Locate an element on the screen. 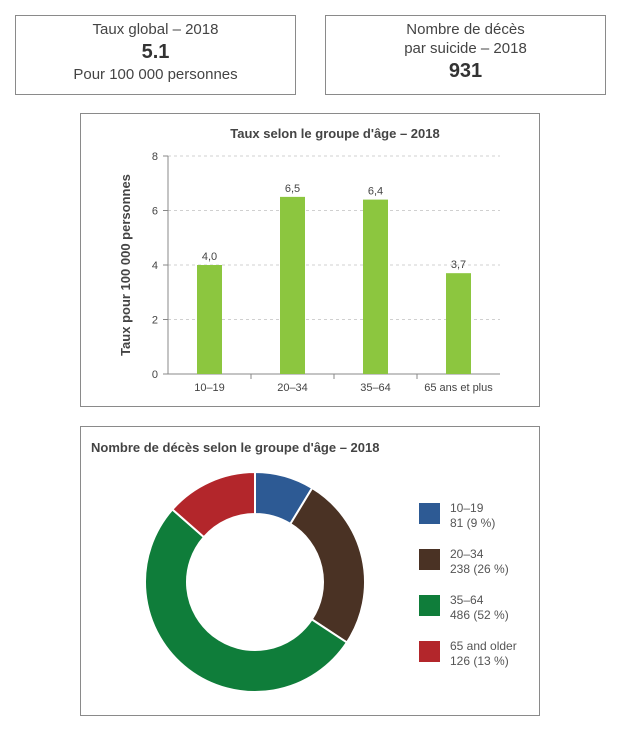 Image resolution: width=620 pixels, height=730 pixels. legend-label: 35–64 is located at coordinates (467, 600).